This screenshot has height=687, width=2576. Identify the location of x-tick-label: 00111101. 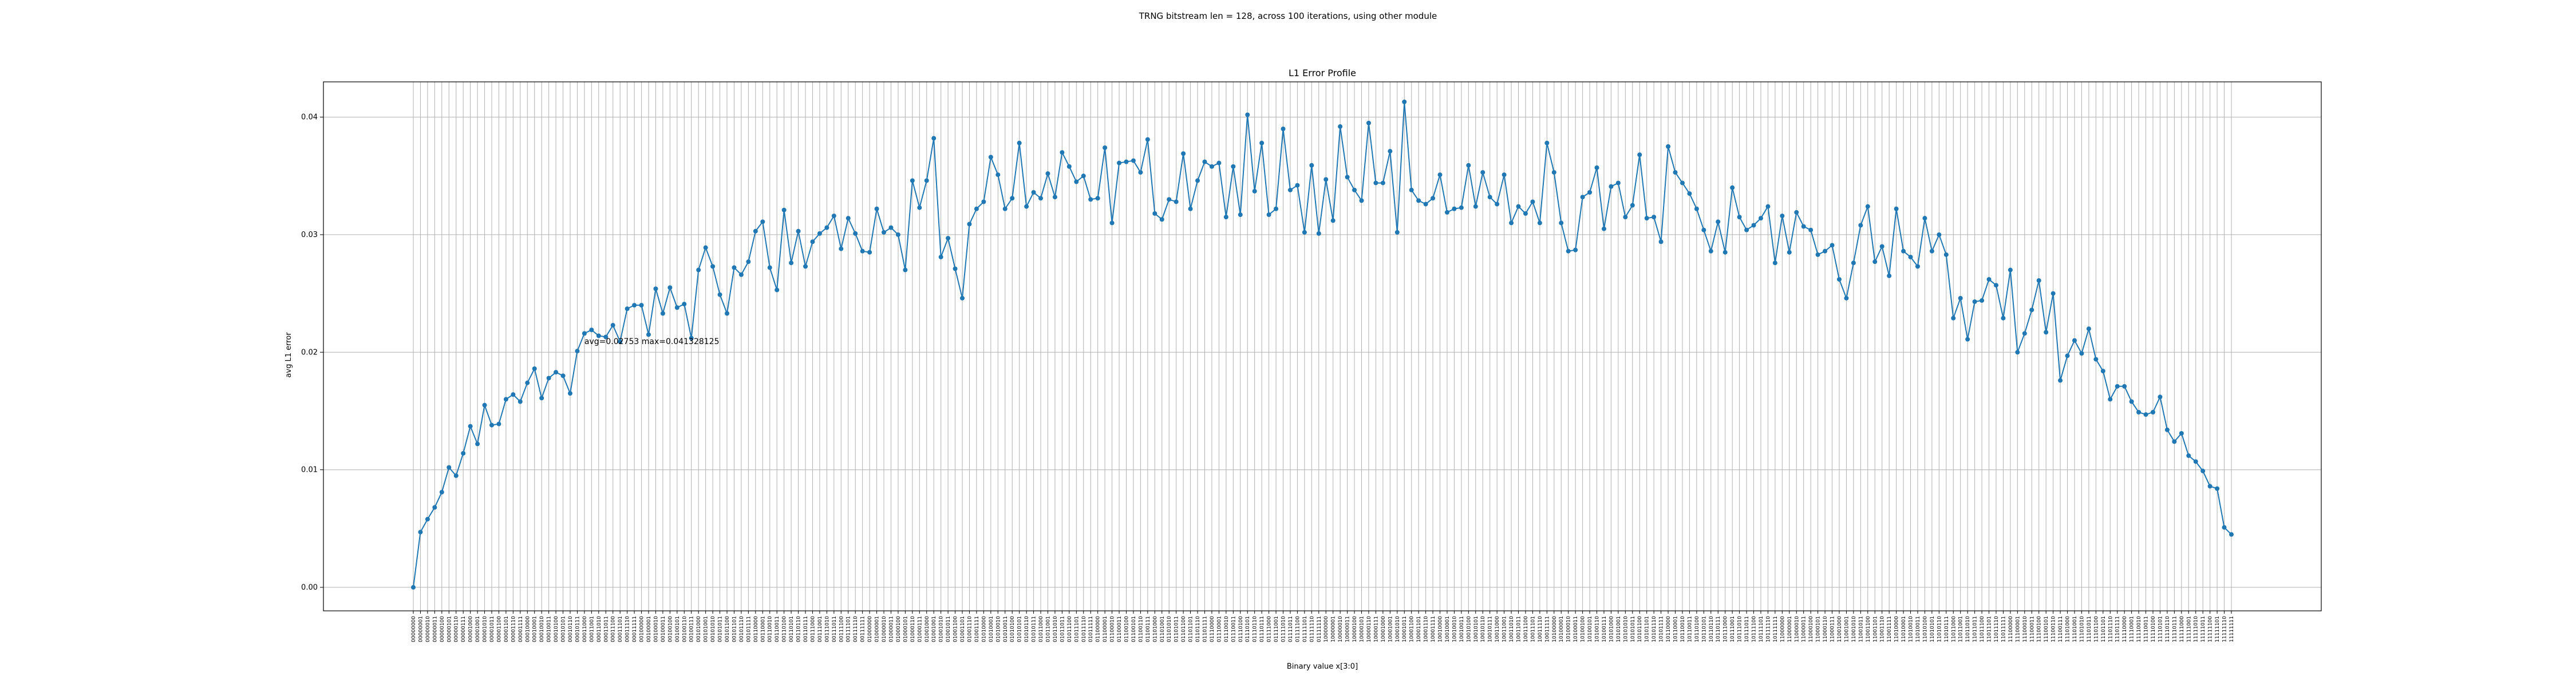
(849, 629).